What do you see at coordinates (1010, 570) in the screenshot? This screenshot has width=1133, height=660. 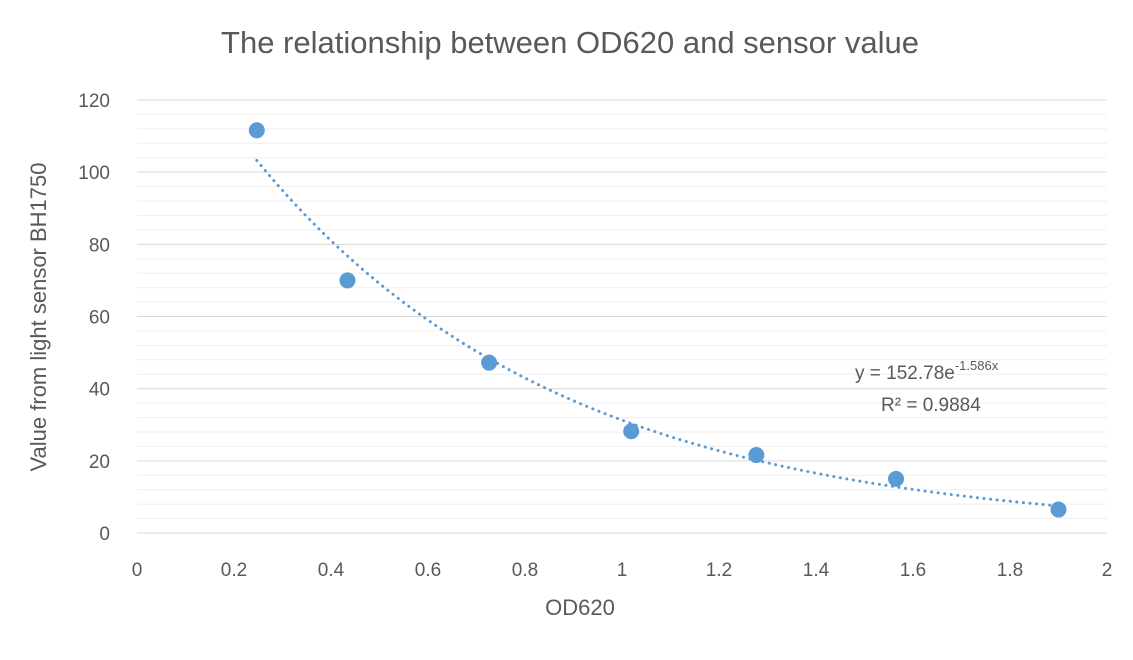 I see `x-tick-label: 1.8` at bounding box center [1010, 570].